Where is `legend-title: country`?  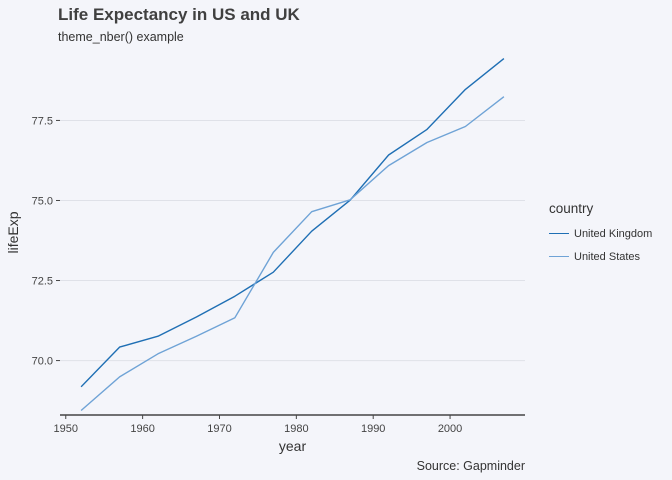
legend-title: country is located at coordinates (571, 208).